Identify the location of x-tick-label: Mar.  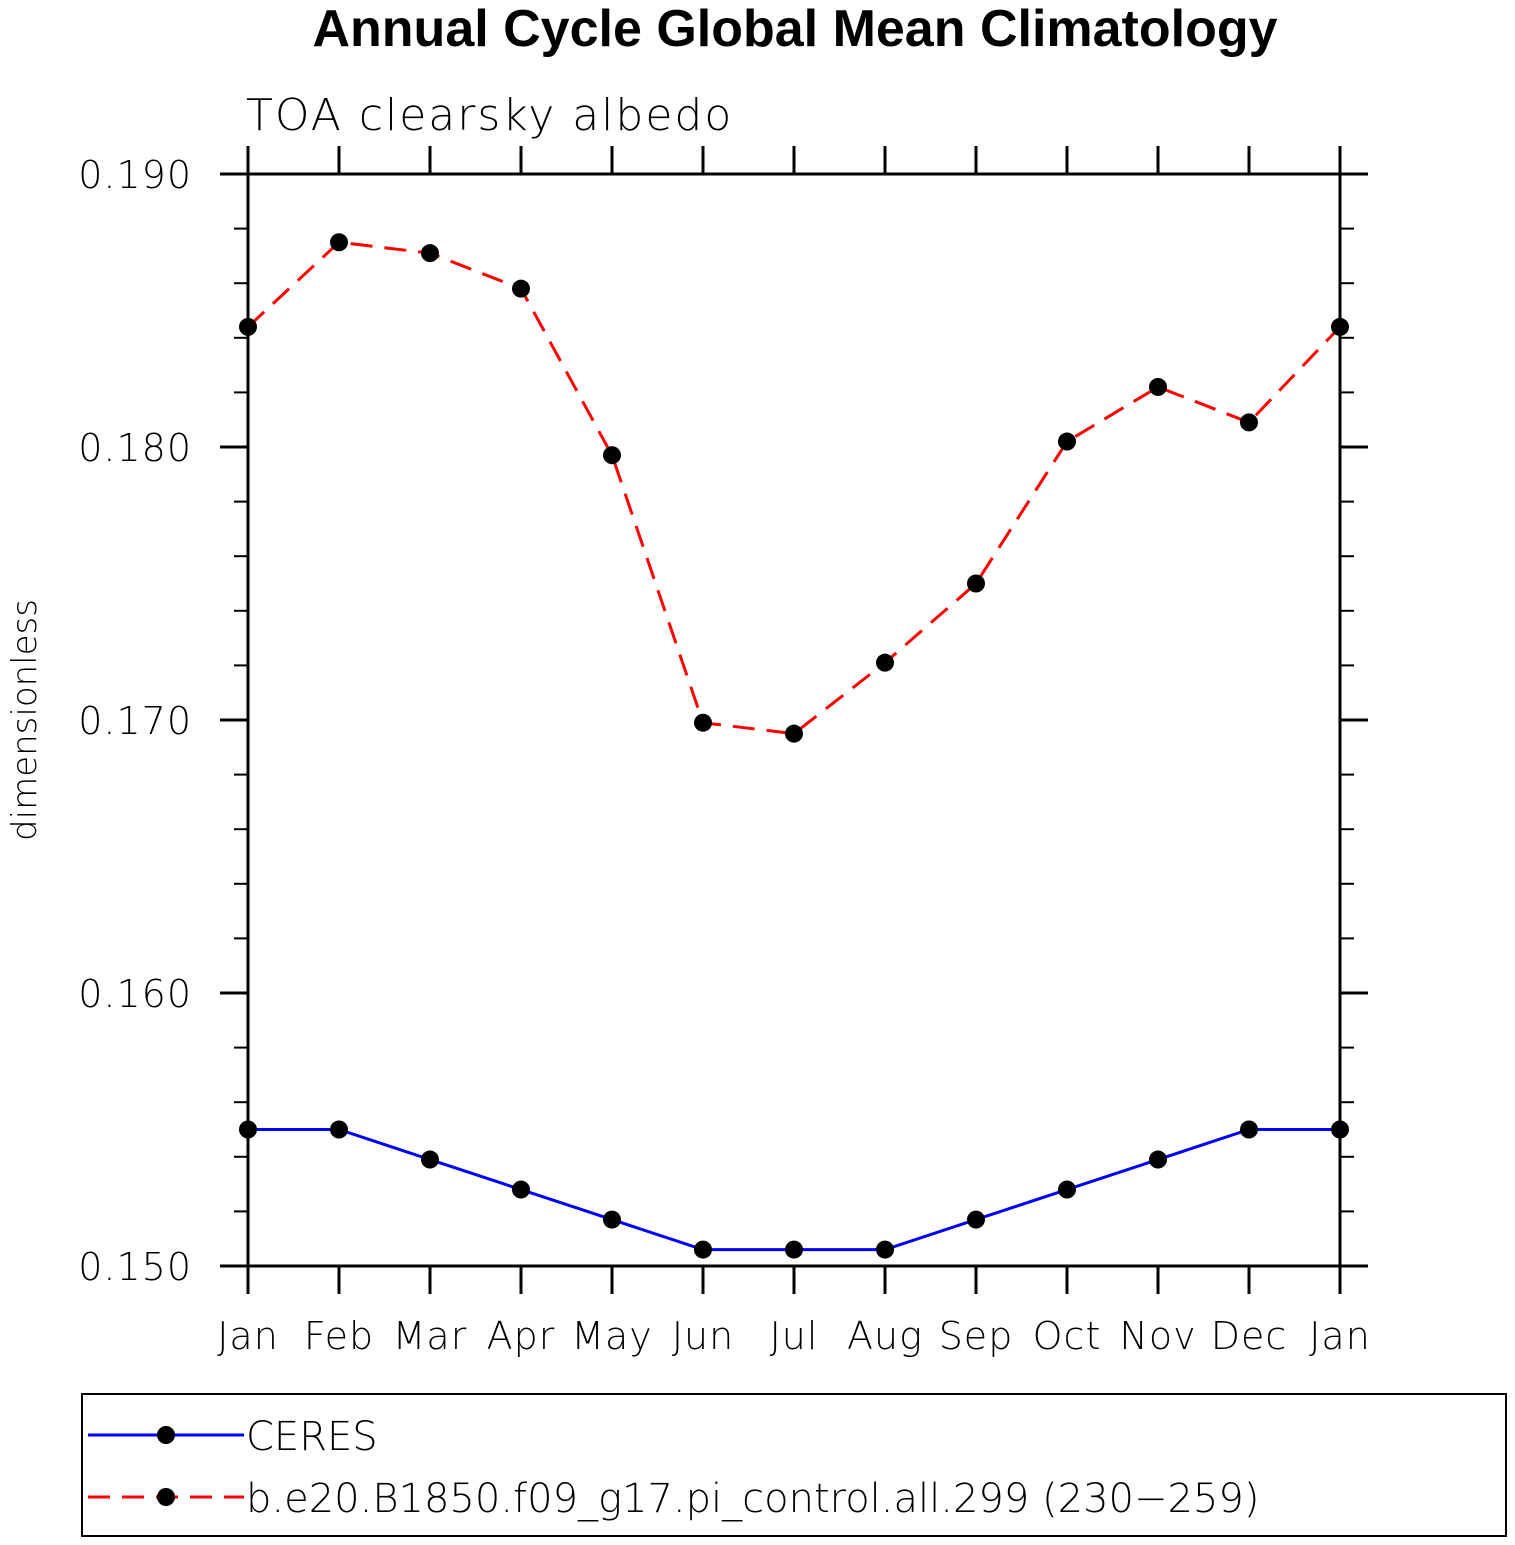
(430, 1336).